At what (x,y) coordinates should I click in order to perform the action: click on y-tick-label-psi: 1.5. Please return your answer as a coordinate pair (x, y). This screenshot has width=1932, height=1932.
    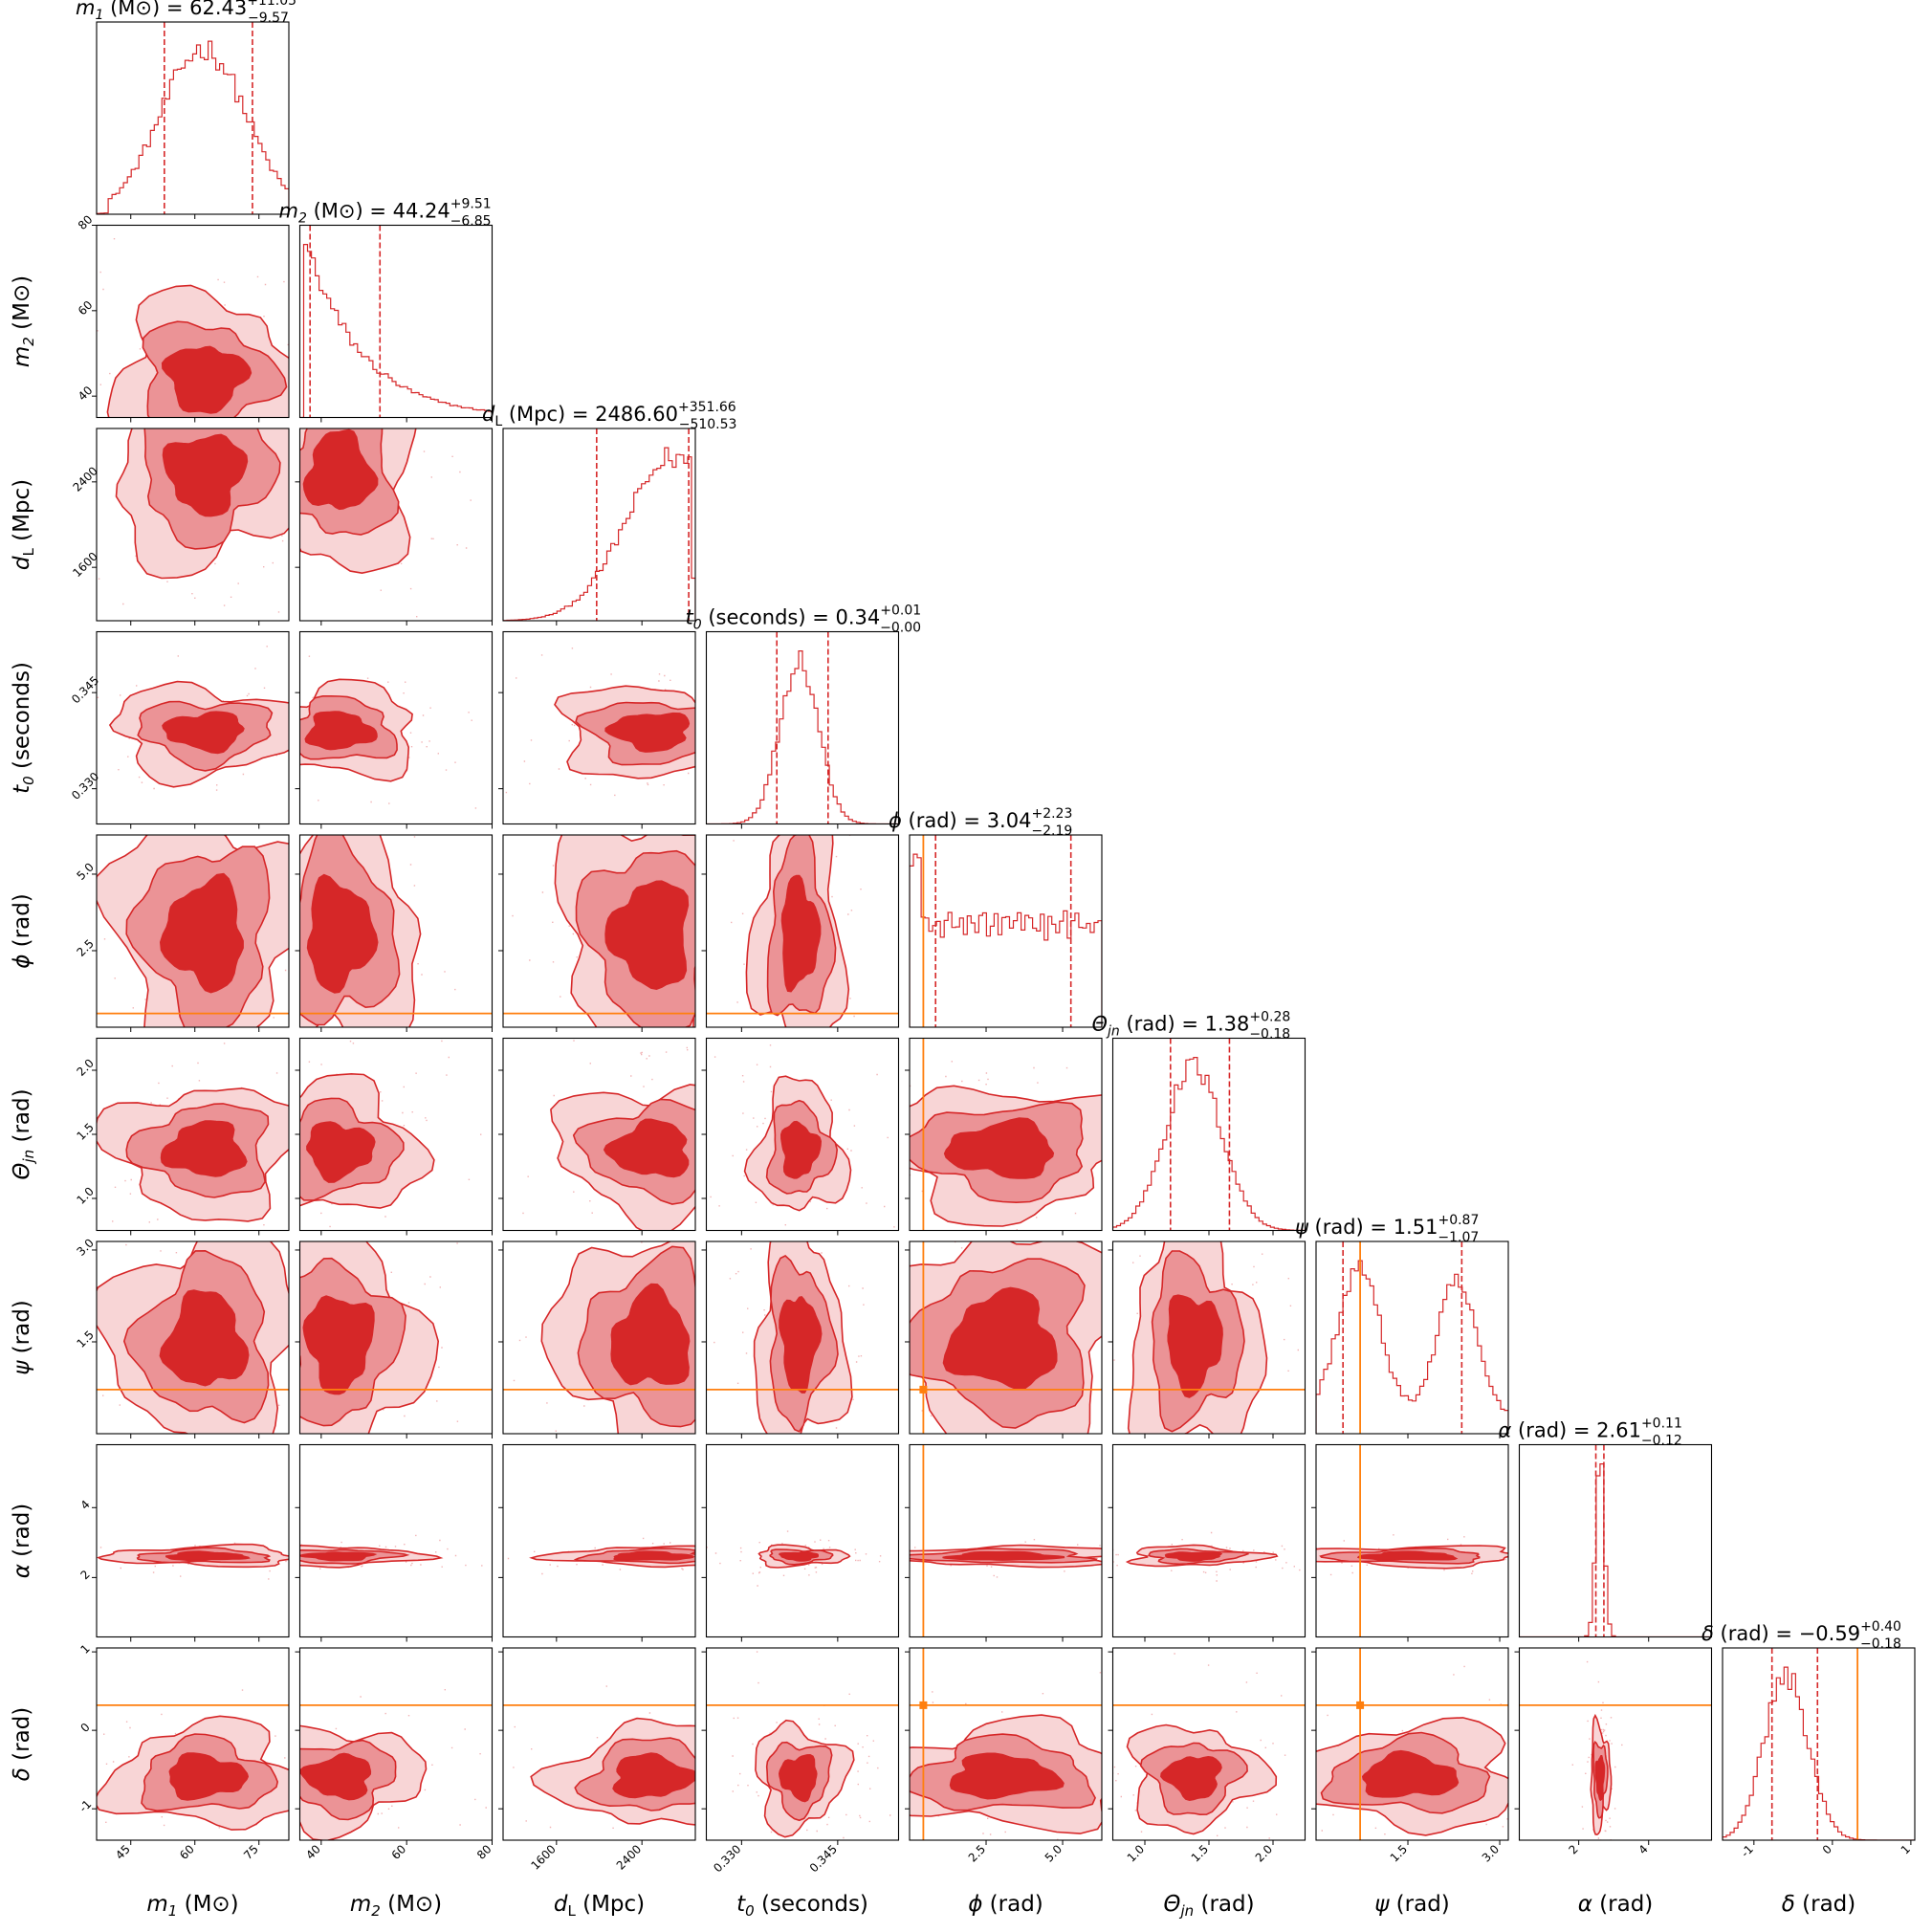
    Looking at the image, I should click on (85, 1339).